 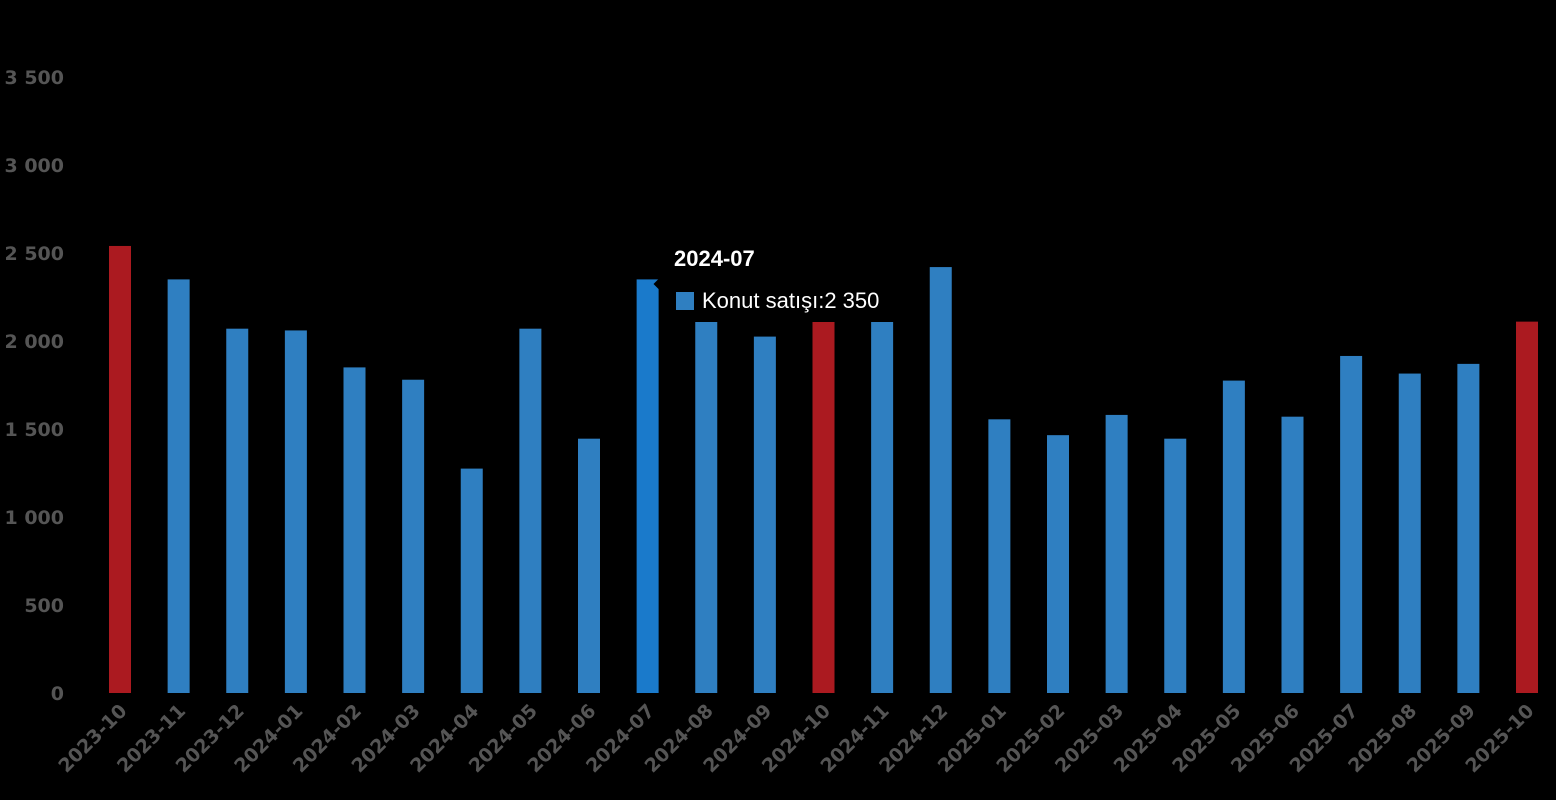 What do you see at coordinates (44, 606) in the screenshot?
I see `y-tick-label: 500` at bounding box center [44, 606].